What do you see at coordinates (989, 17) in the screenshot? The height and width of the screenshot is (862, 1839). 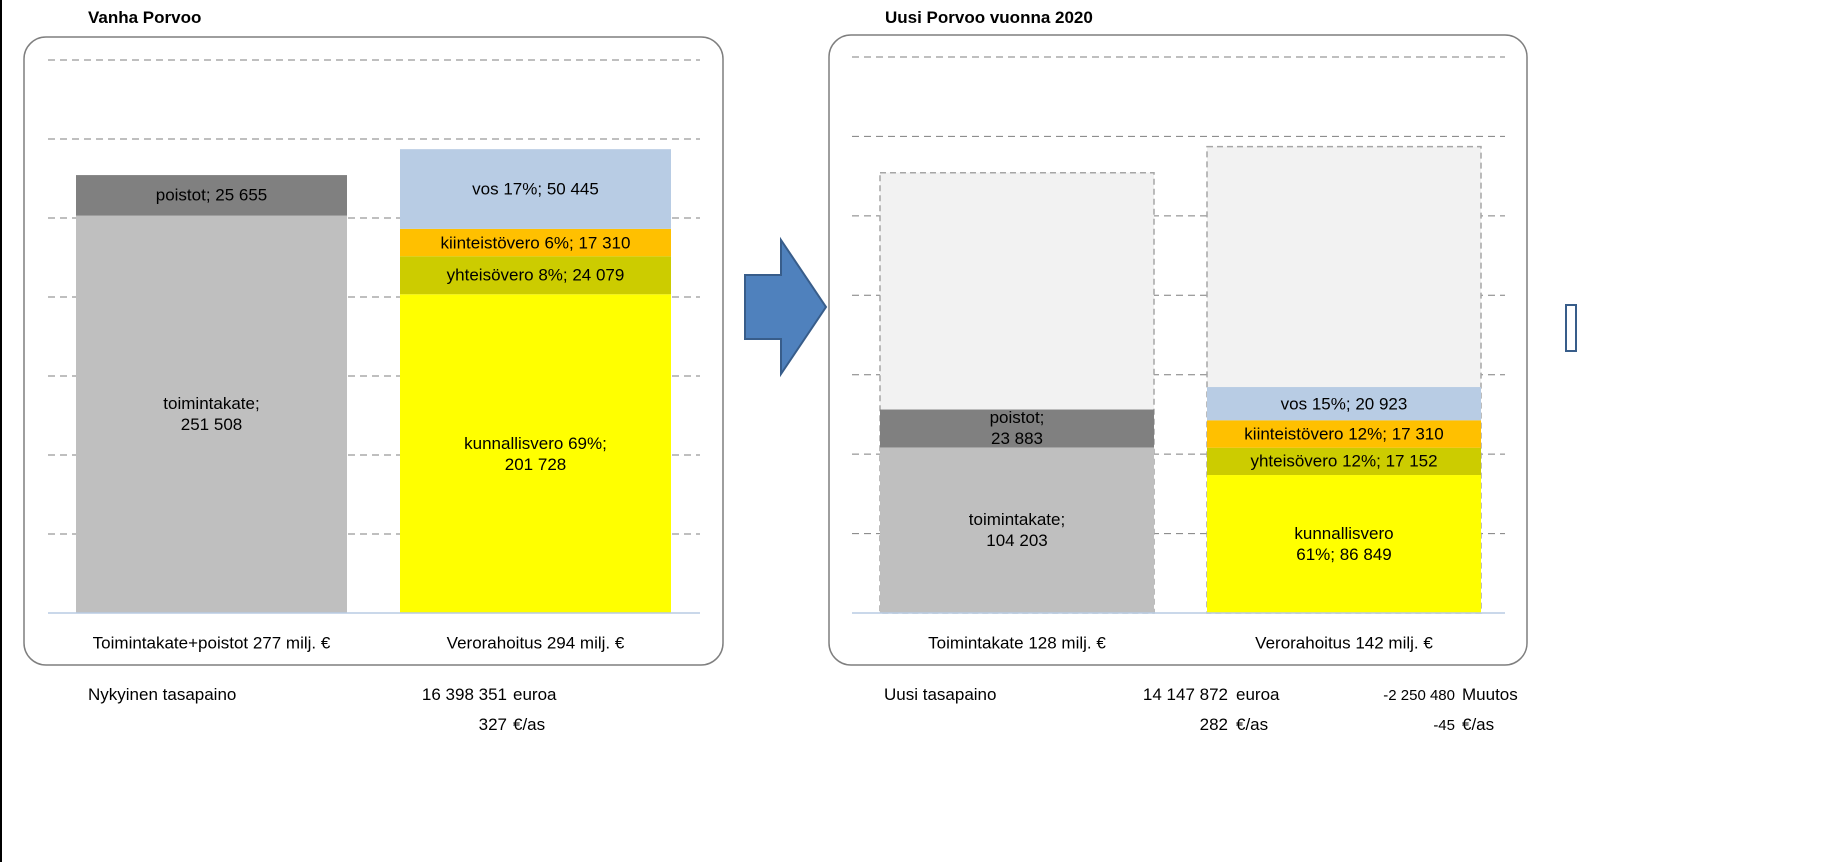 I see `chart-title: Uusi Porvoo vuonna 2020` at bounding box center [989, 17].